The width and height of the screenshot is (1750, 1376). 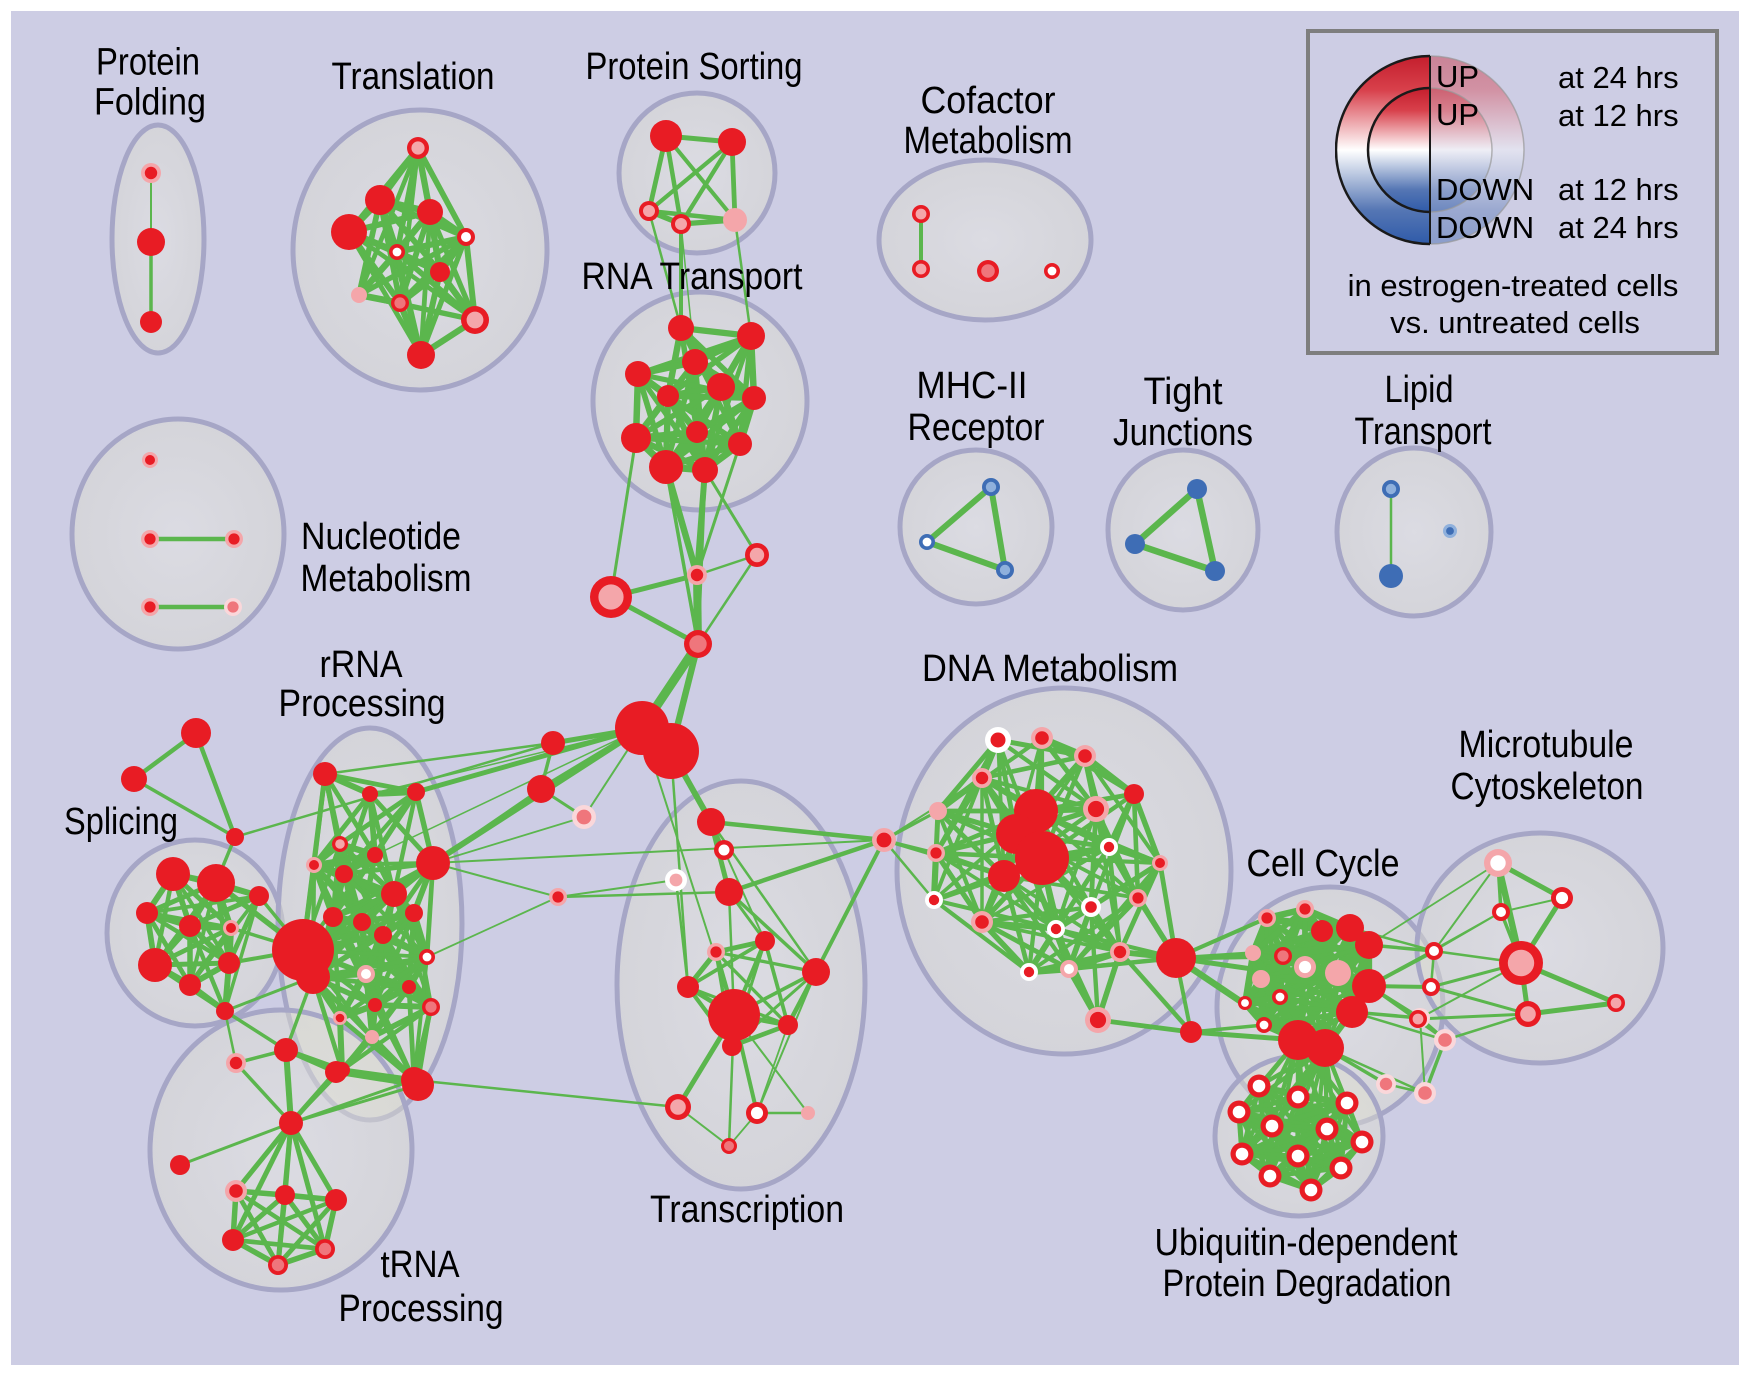 I want to click on svg-text: vs. untreated cells, so click(x=1515, y=322).